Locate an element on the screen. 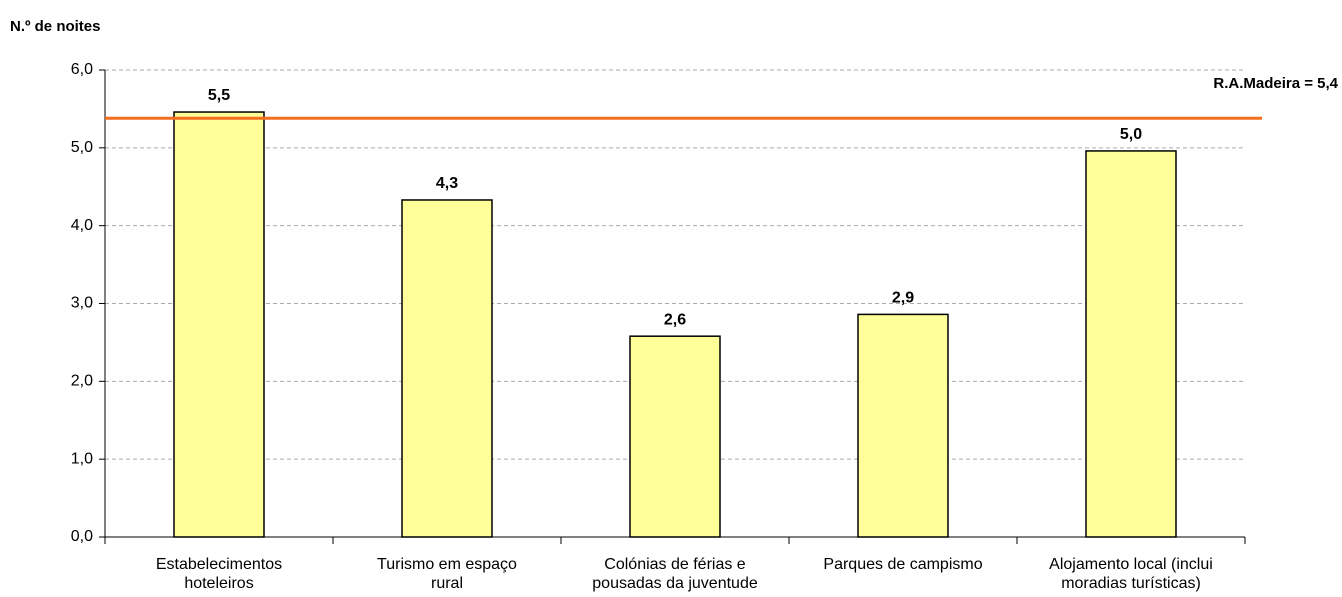 The height and width of the screenshot is (597, 1342). x-tick-label-line: Alojamento local (inclui is located at coordinates (1131, 564).